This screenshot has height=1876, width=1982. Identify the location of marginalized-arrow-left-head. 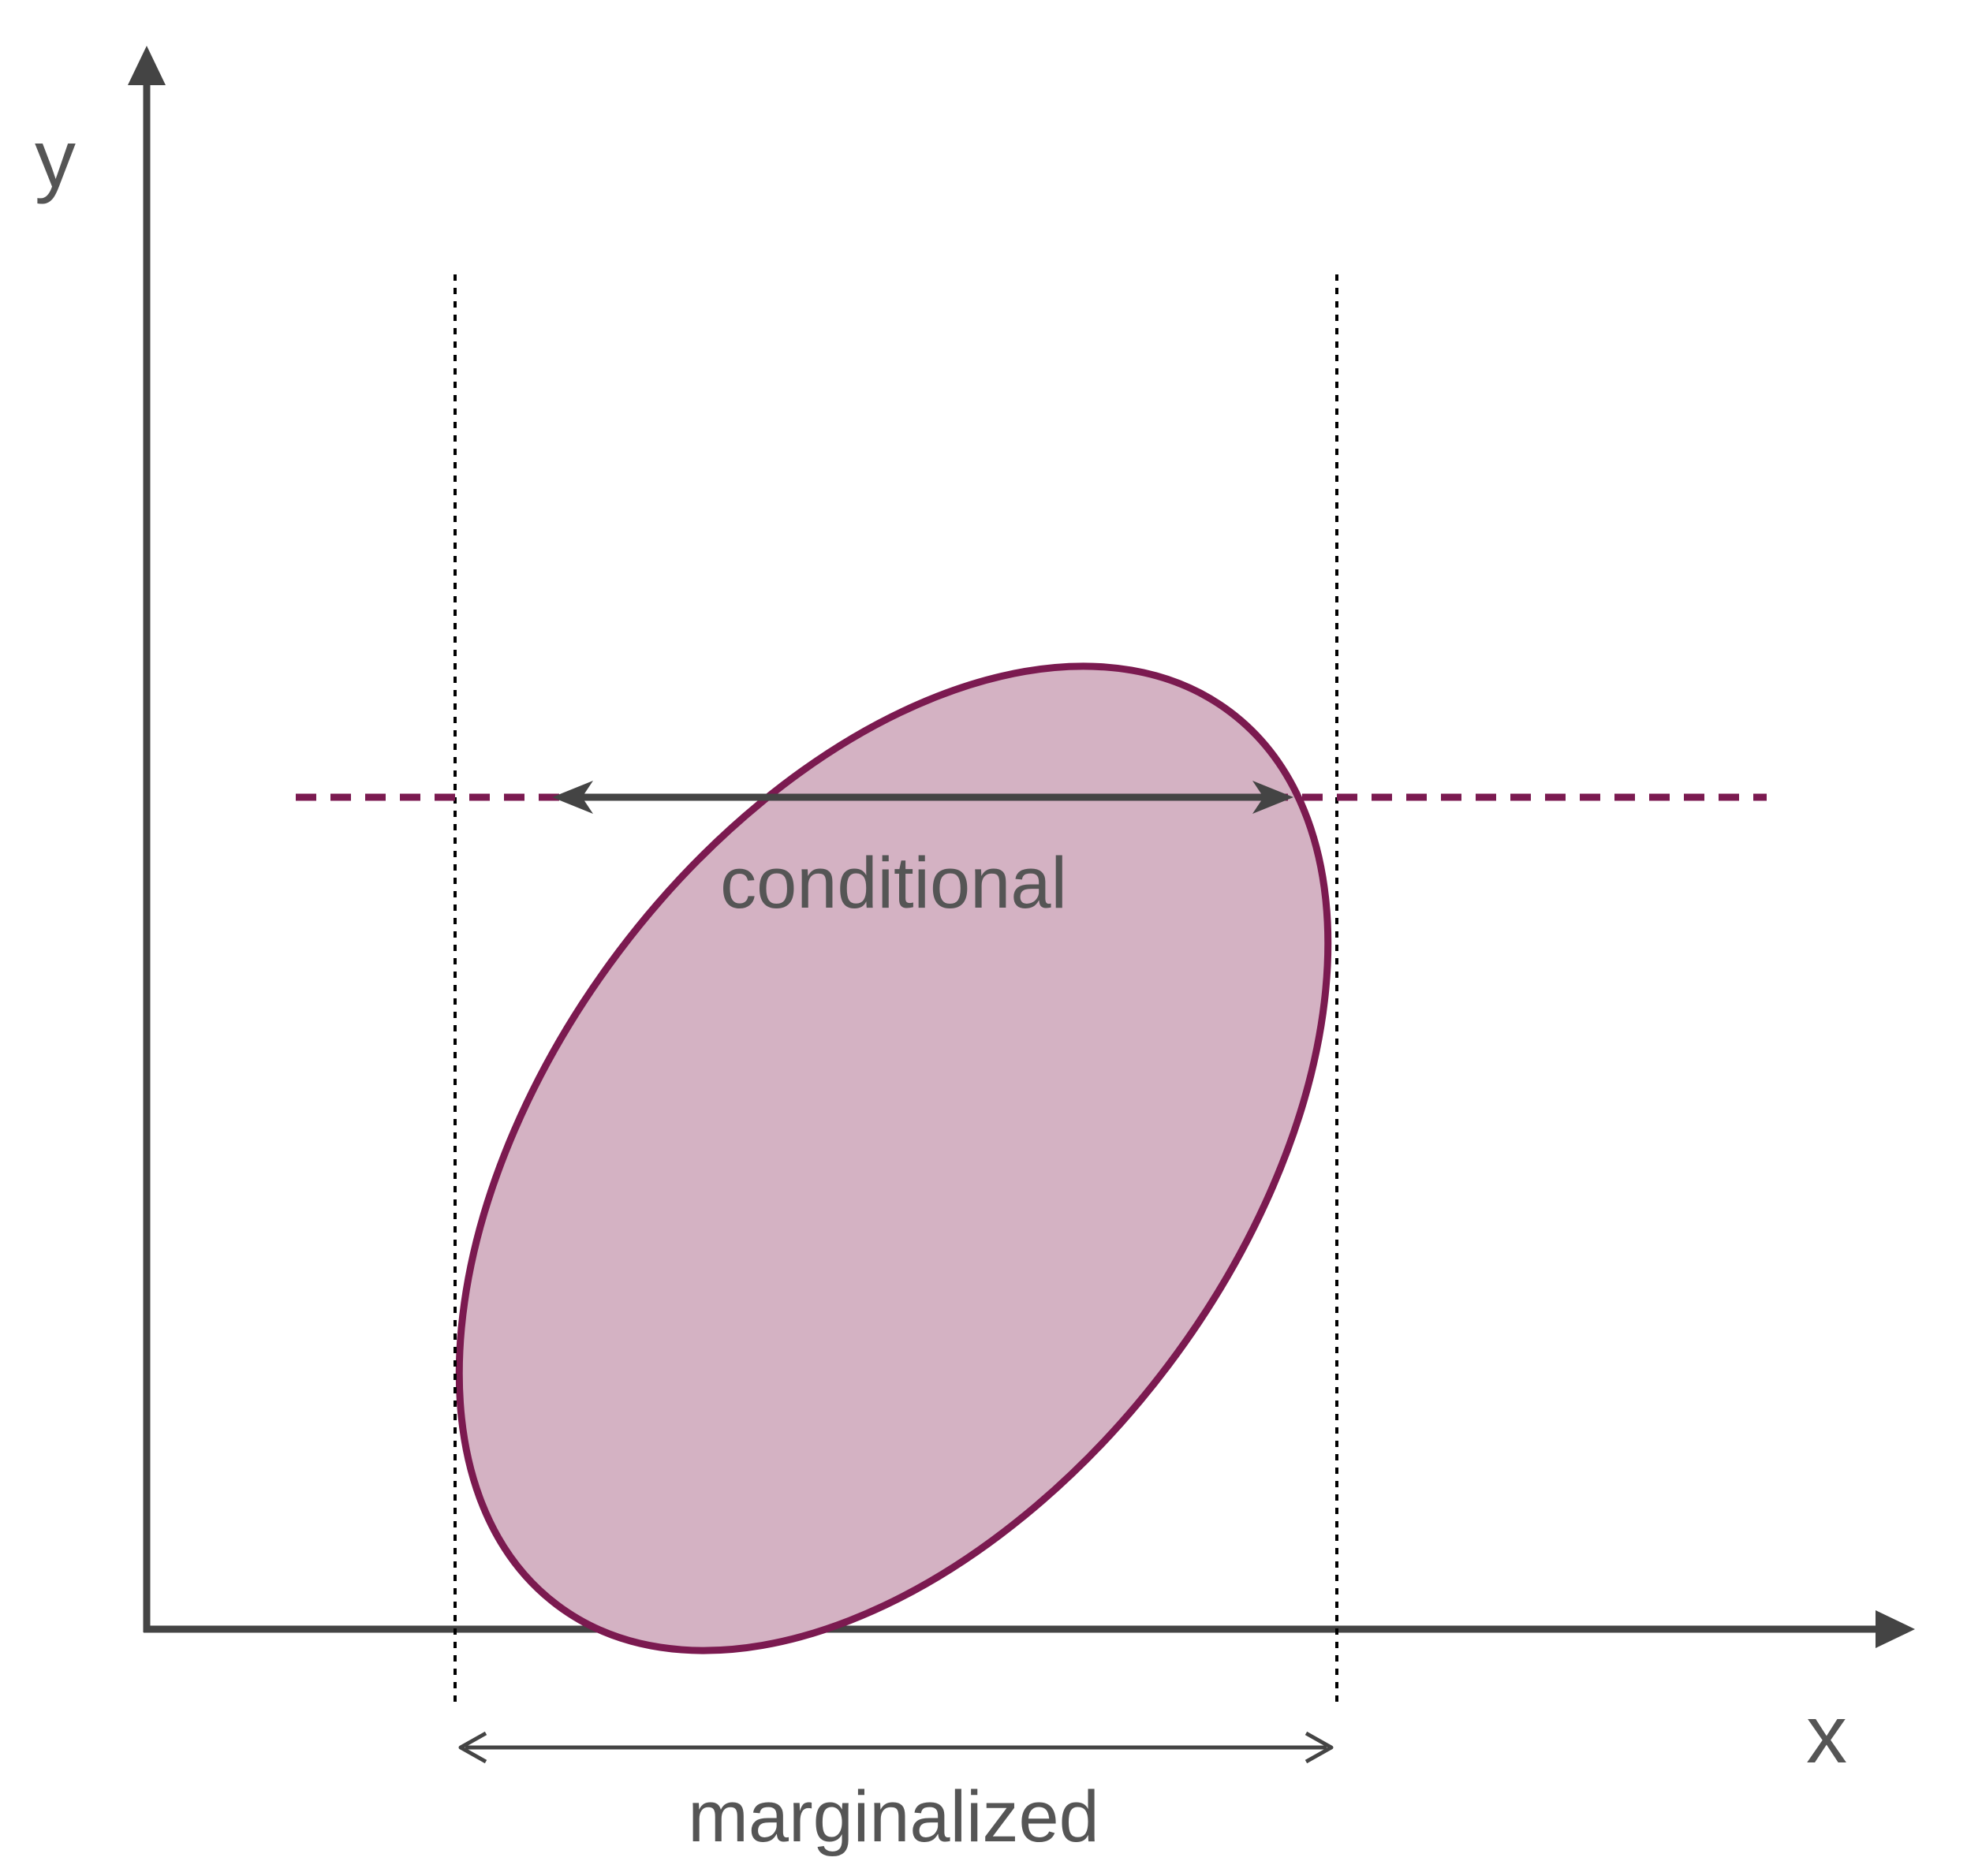
(473, 1748).